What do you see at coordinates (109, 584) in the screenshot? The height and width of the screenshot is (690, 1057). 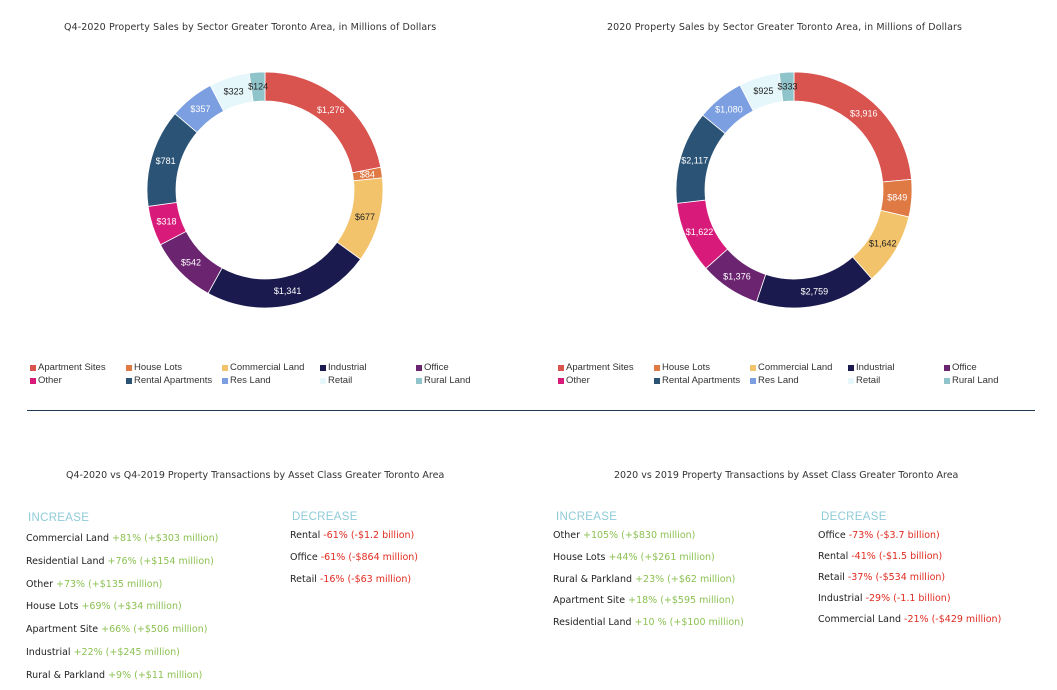 I see `change-value: +73% (+$135 million)` at bounding box center [109, 584].